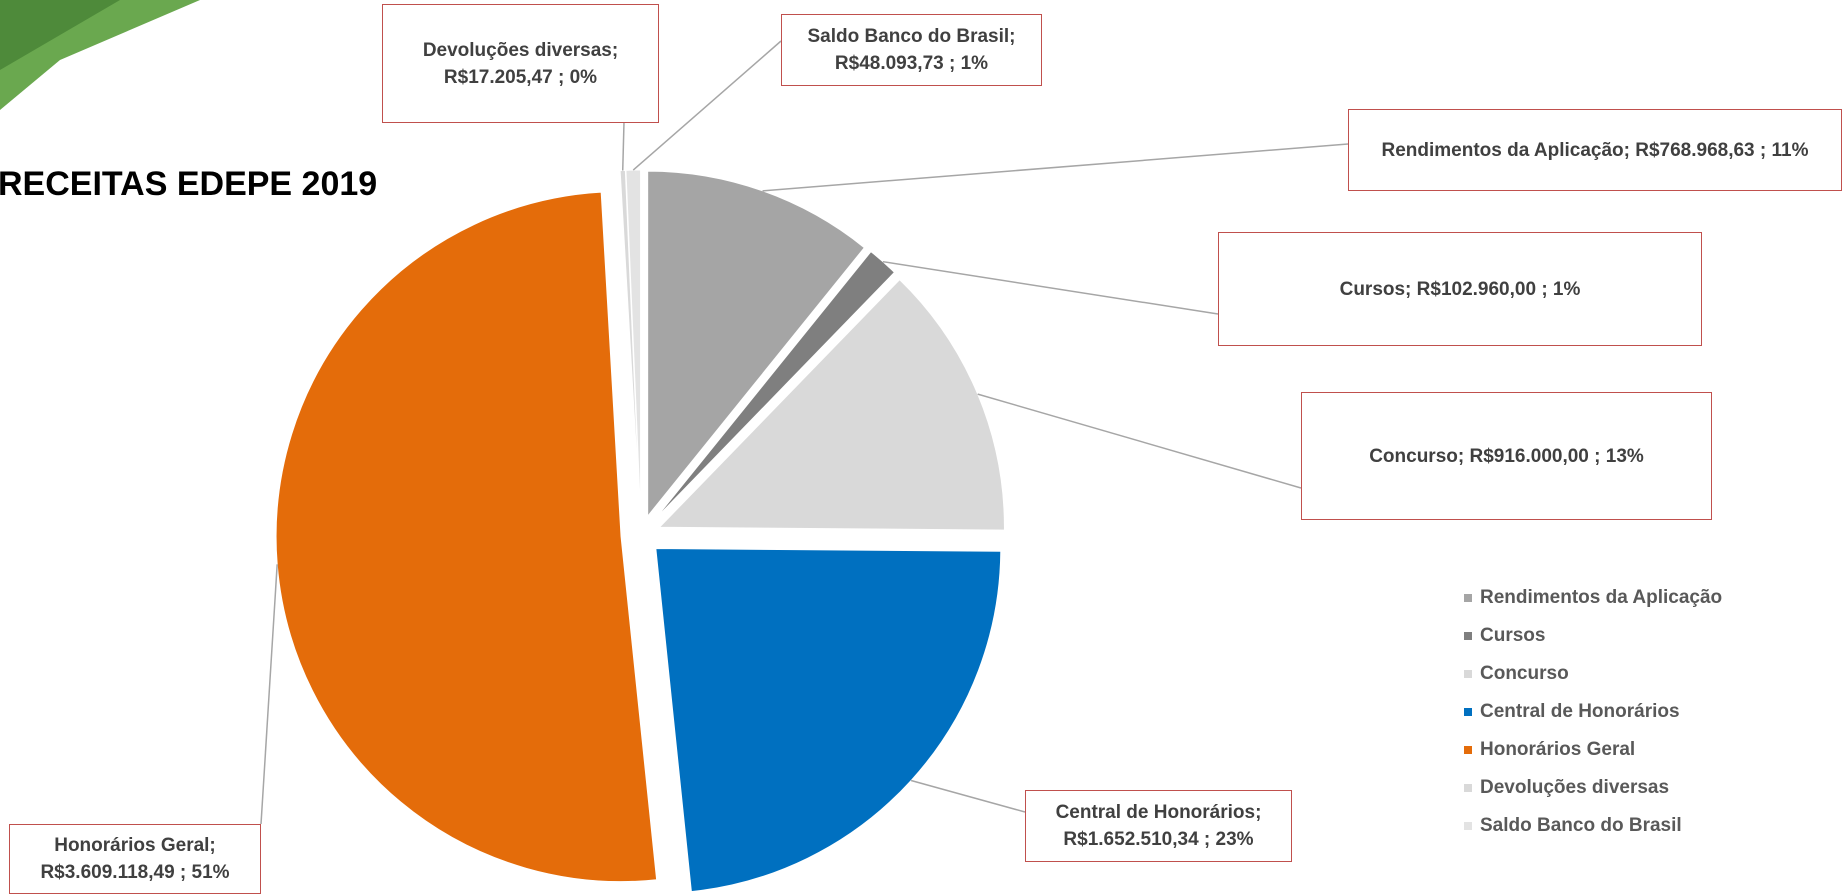  I want to click on legend-label: Devoluções diversas, so click(1574, 787).